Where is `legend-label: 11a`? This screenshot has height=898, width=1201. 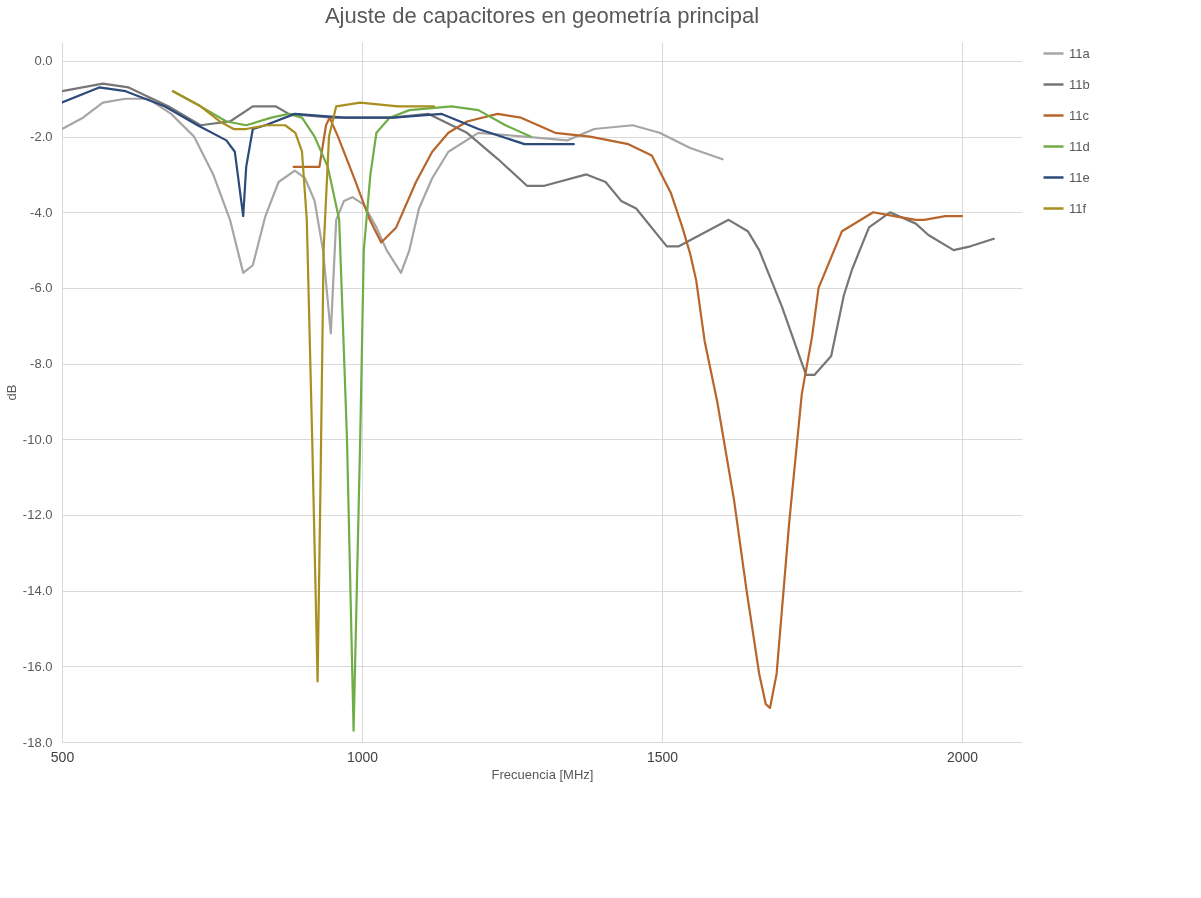 legend-label: 11a is located at coordinates (1080, 53).